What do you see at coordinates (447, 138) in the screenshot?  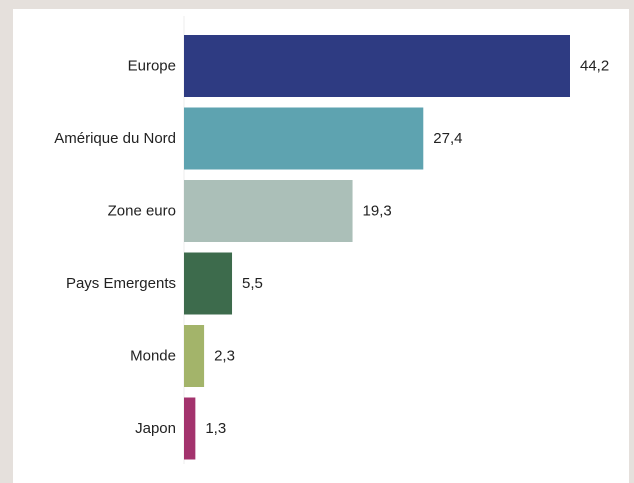 I see `value-label: 27,4` at bounding box center [447, 138].